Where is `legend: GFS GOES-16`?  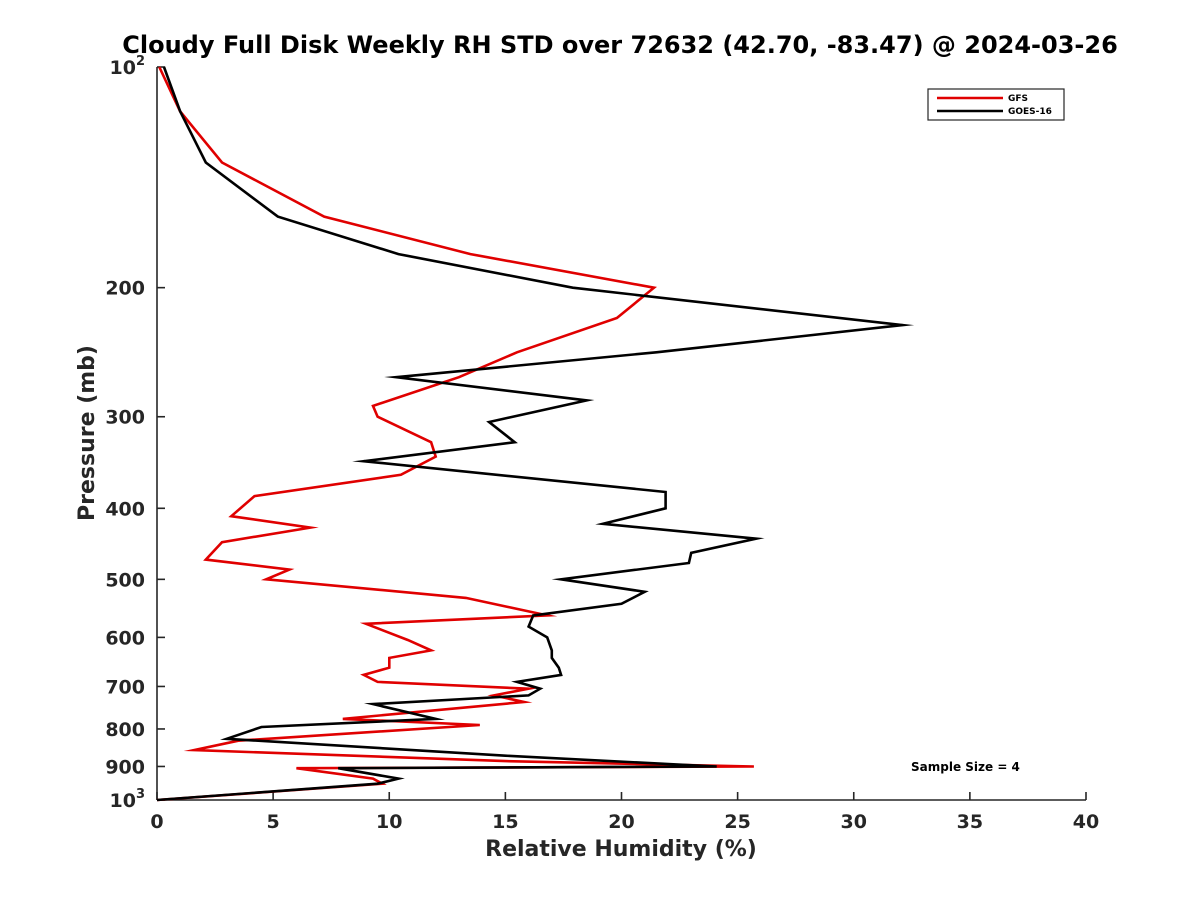
legend: GFS GOES-16 is located at coordinates (996, 104).